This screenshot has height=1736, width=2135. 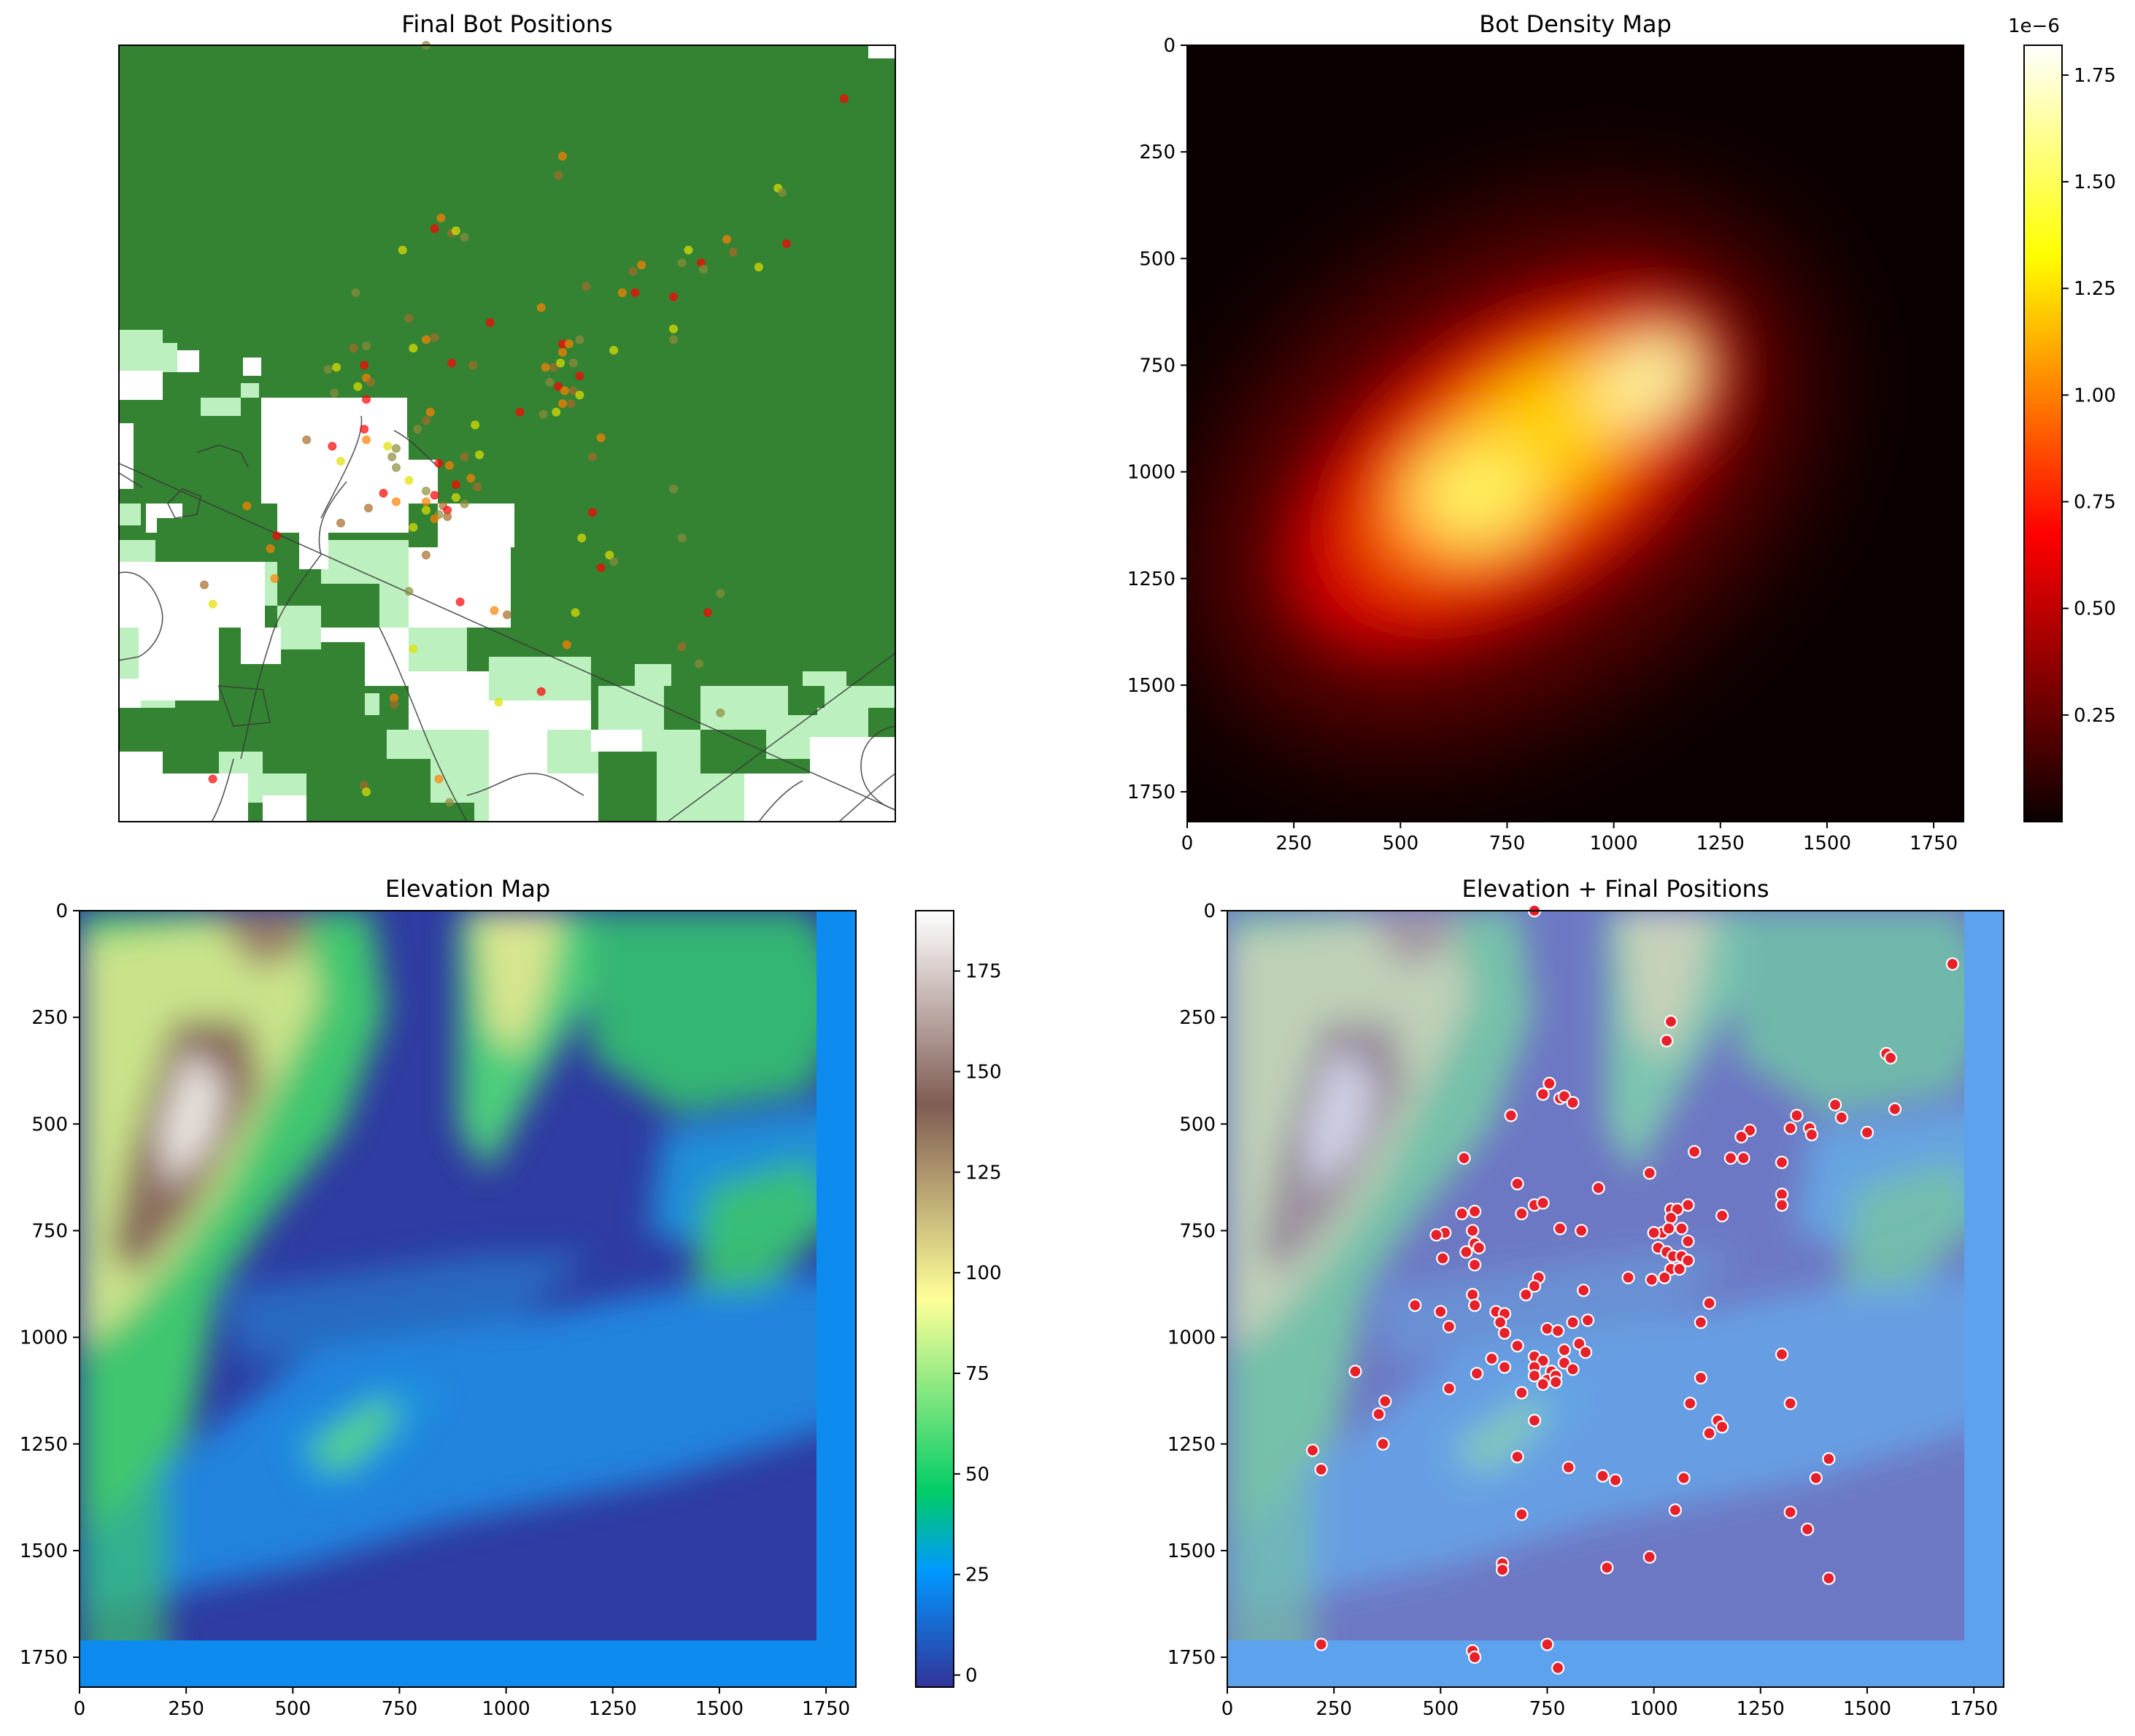 What do you see at coordinates (1609, 1703) in the screenshot?
I see `overlay-x-axis: 0 250 500 750 1000 1250 1500 1750` at bounding box center [1609, 1703].